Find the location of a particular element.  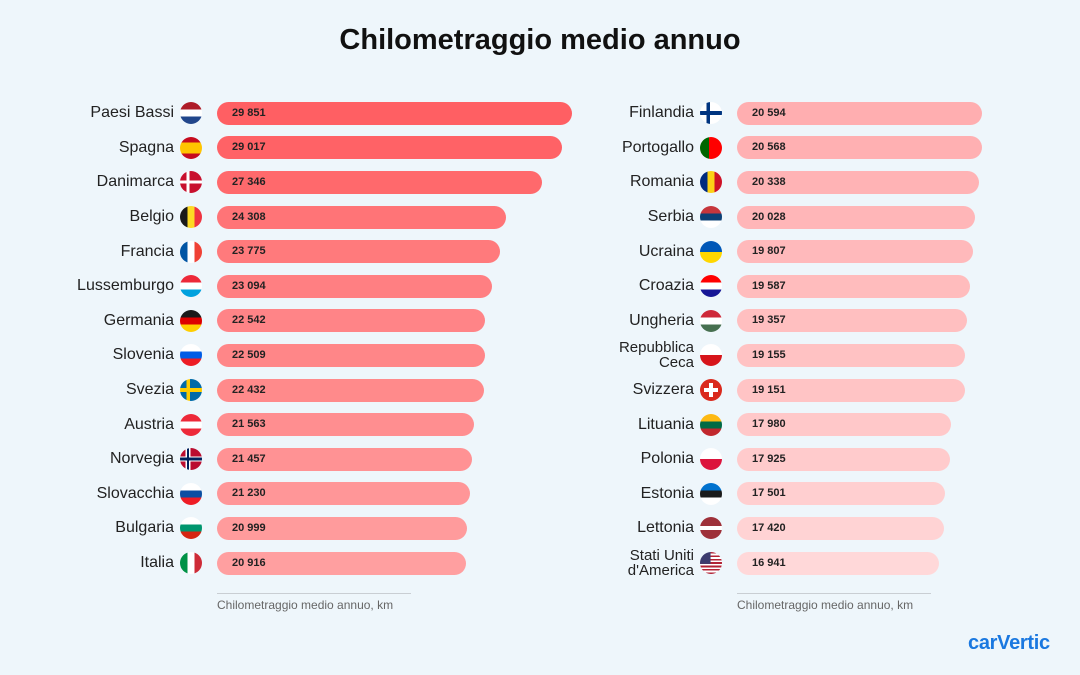

bar: 29 851 is located at coordinates (395, 113).